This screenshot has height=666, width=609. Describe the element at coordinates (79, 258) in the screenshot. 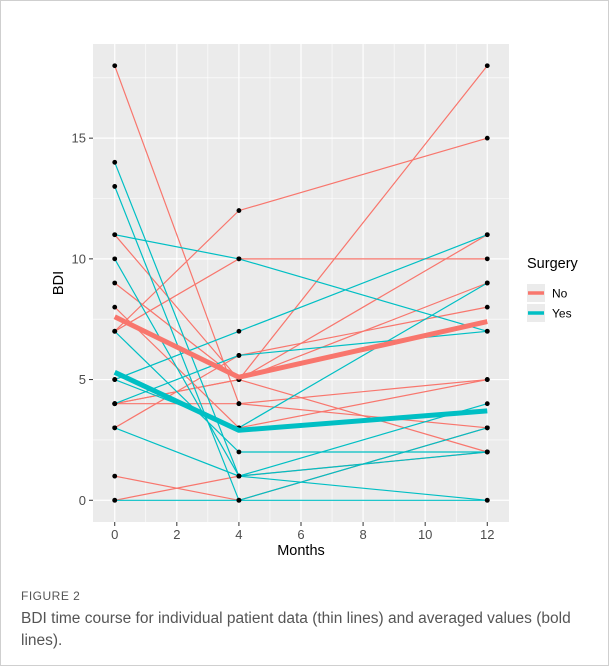

I see `y-tick-label: 10` at that location.